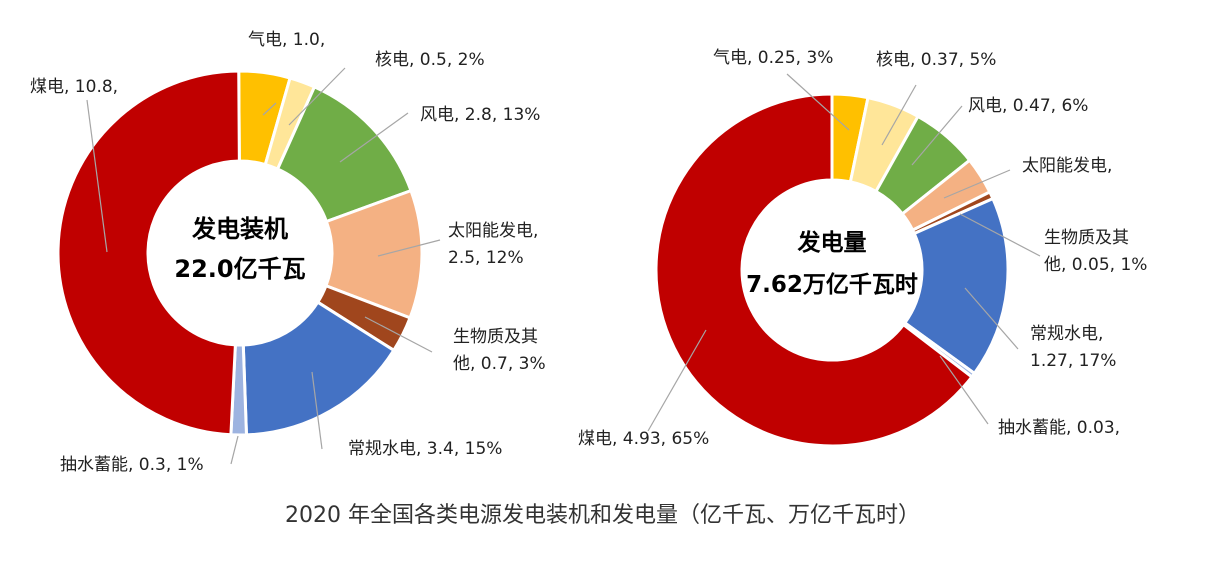 The image size is (1205, 571). Describe the element at coordinates (956, 286) in the screenshot. I see `slice-常规水电` at that location.